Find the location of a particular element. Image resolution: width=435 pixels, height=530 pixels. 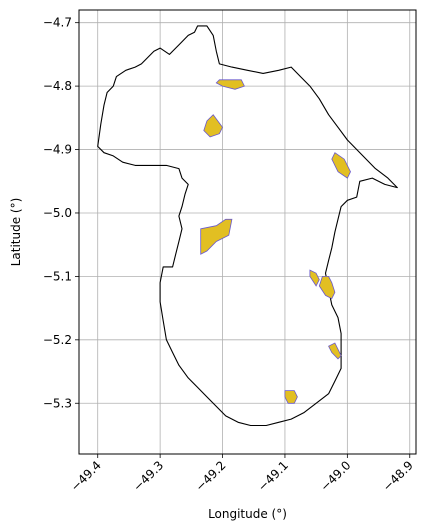

patch-center is located at coordinates (216, 236).